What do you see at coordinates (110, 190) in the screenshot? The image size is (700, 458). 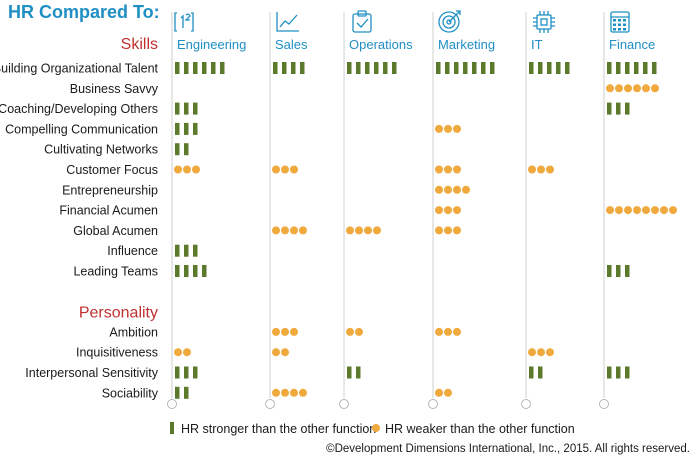 I see `row-label-entrepreneurship: Entrepreneurship` at bounding box center [110, 190].